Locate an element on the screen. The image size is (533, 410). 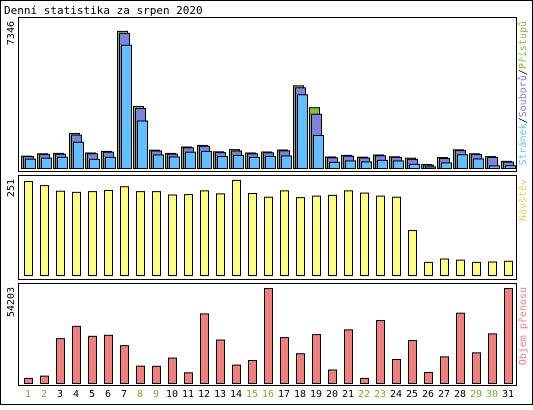
bar-volume-Objem přenosu-27 is located at coordinates (444, 370).